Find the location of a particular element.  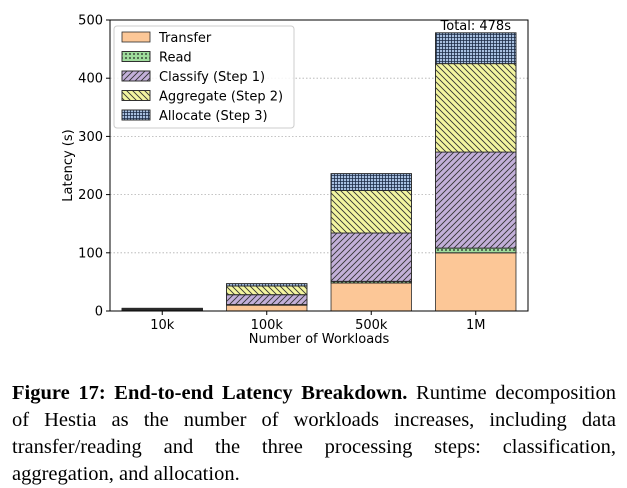

y-axis-label: Latency (s) is located at coordinates (68, 165).